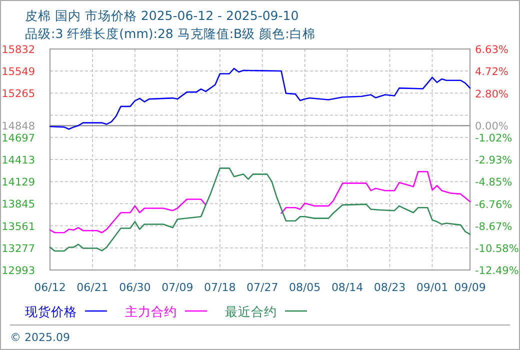 This screenshot has width=520, height=350. I want to click on x-tick-label: 09/01, so click(432, 287).